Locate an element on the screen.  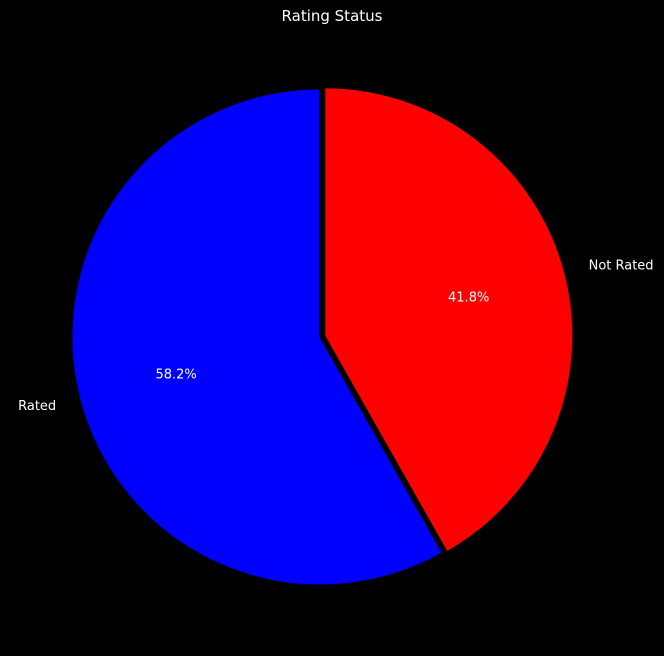
pct-label-not-rated: 41.8% is located at coordinates (468, 297).